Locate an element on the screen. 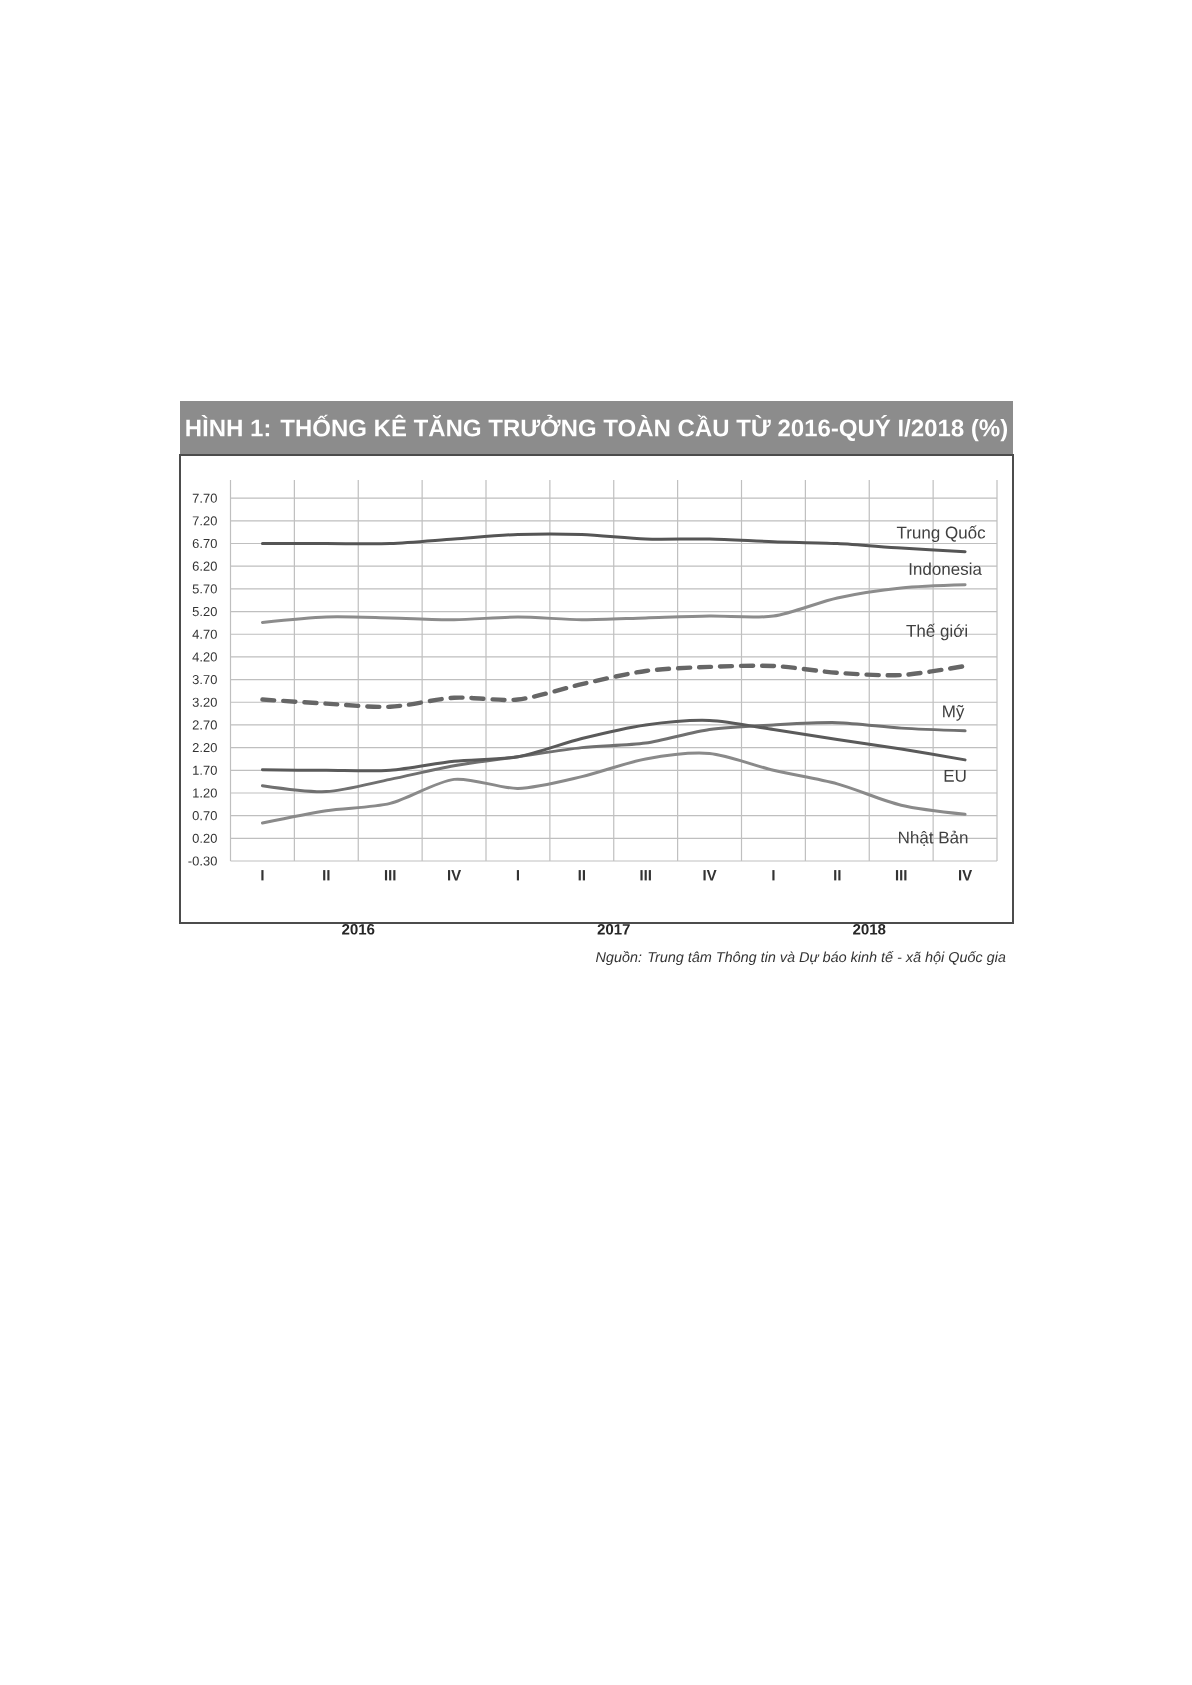  series-label: Thế giới is located at coordinates (936, 632).